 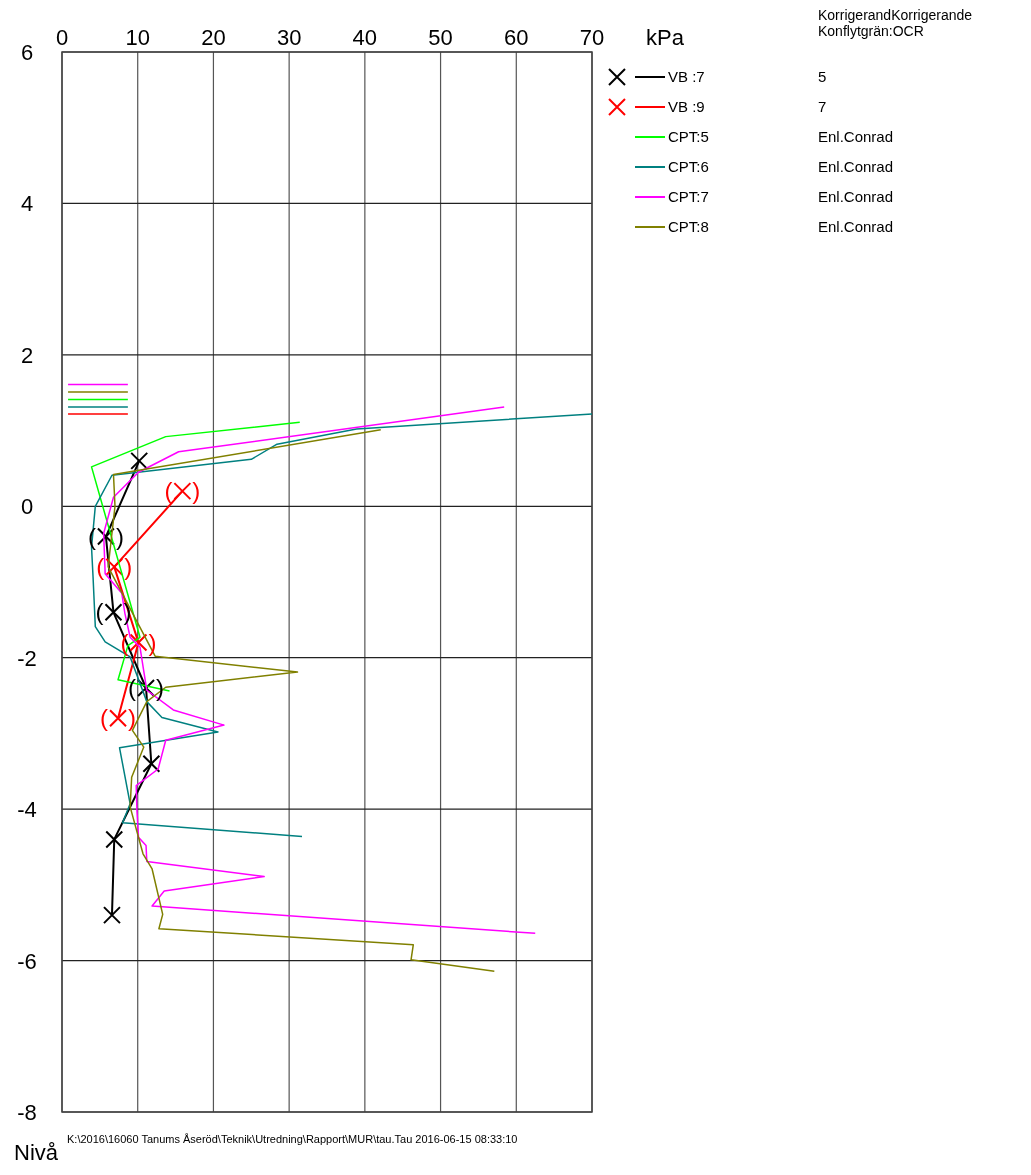 I want to click on y-tick-label: 6, so click(x=27, y=52).